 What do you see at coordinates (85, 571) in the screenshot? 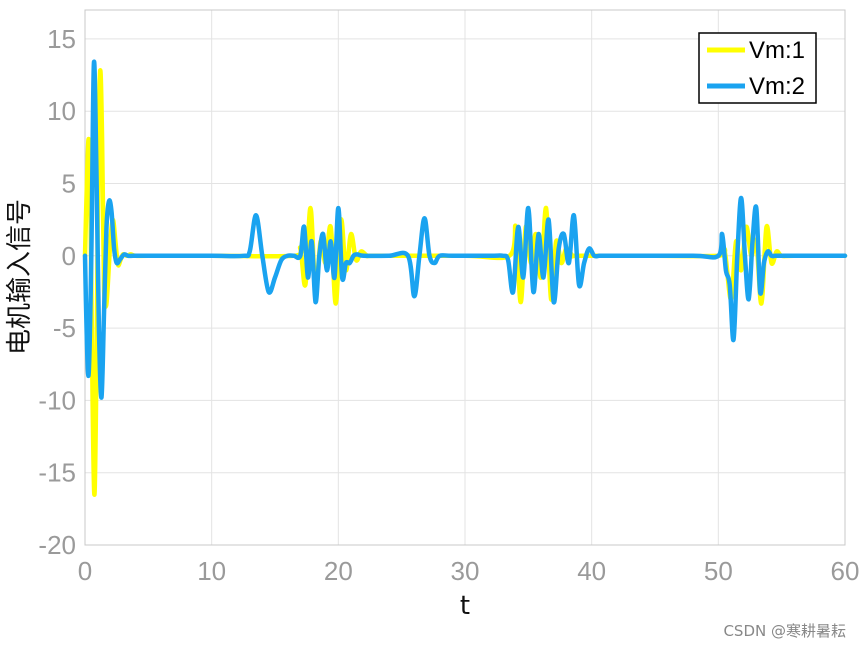
I see `x-tick-label: 0` at bounding box center [85, 571].